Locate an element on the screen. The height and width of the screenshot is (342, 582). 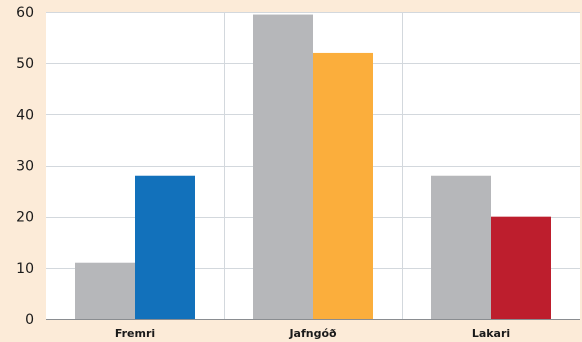
x-axis-labels: Fremri Jafngóð Lakari is located at coordinates (312, 333).